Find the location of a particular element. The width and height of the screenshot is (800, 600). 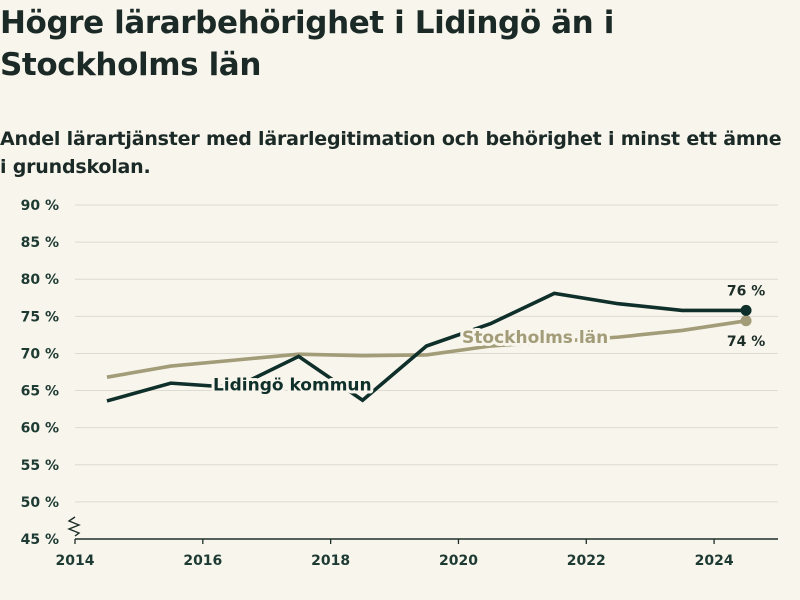

y-tick-label: 85 % is located at coordinates (40, 243).